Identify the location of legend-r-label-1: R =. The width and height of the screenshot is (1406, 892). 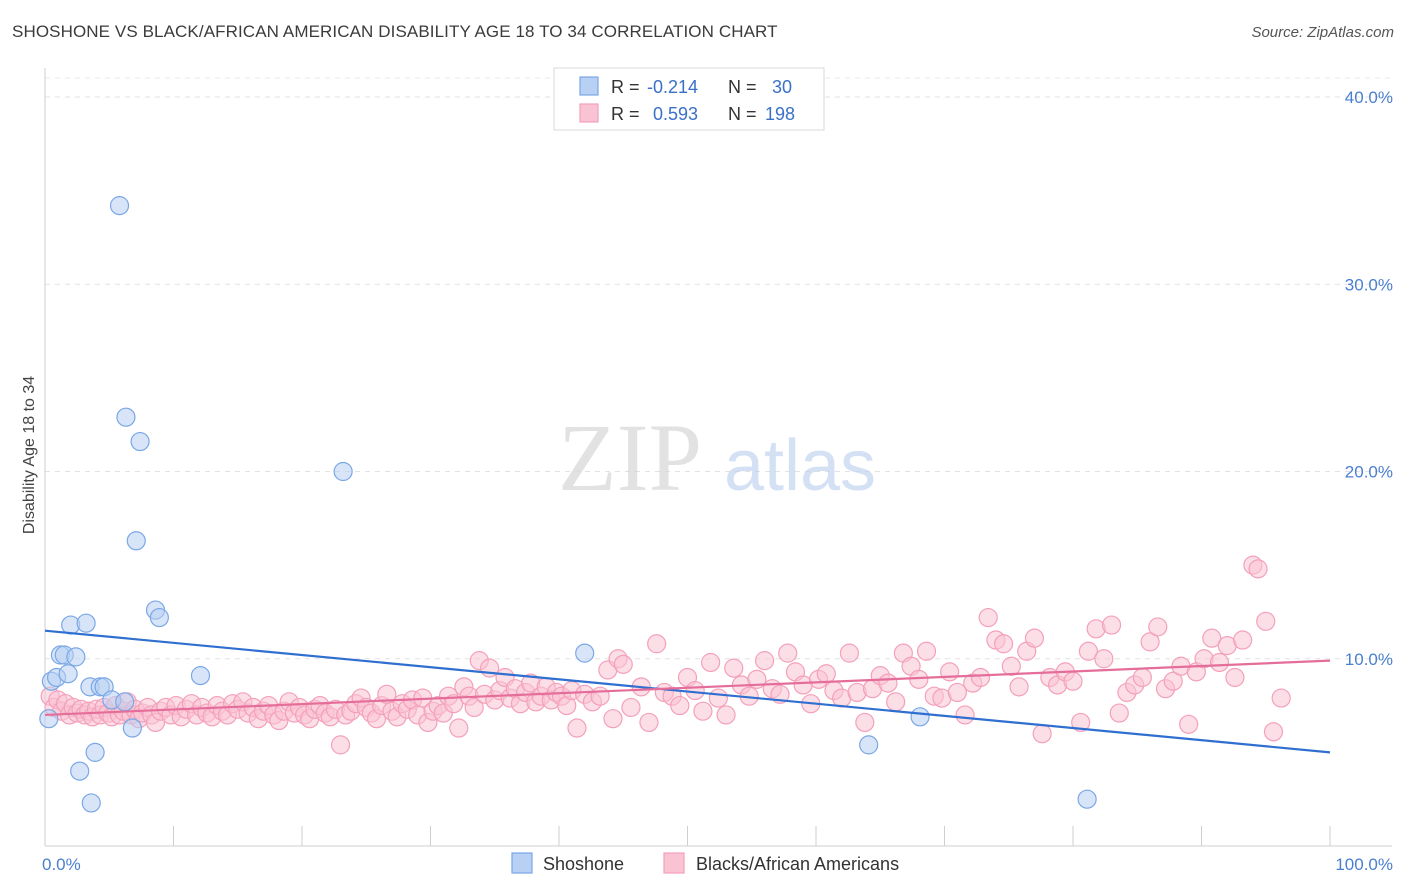
(625, 87).